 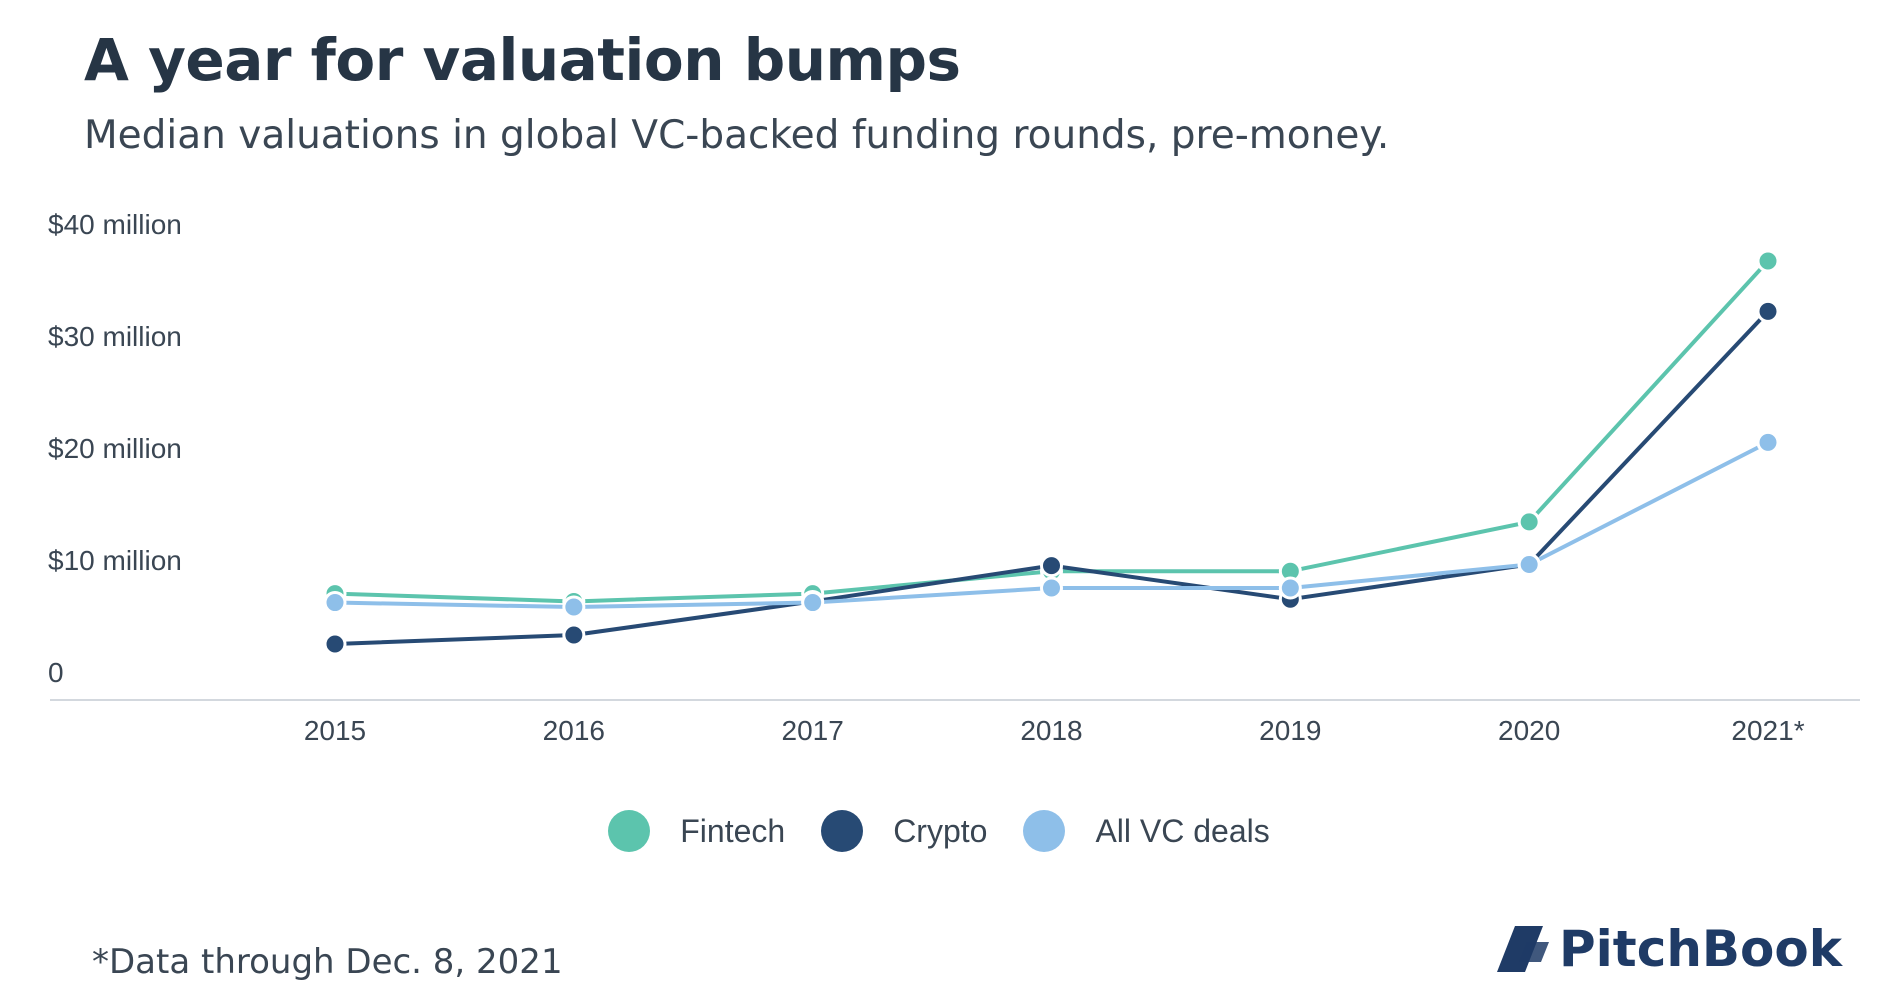 I want to click on y-tick-label: $40 million, so click(x=115, y=224).